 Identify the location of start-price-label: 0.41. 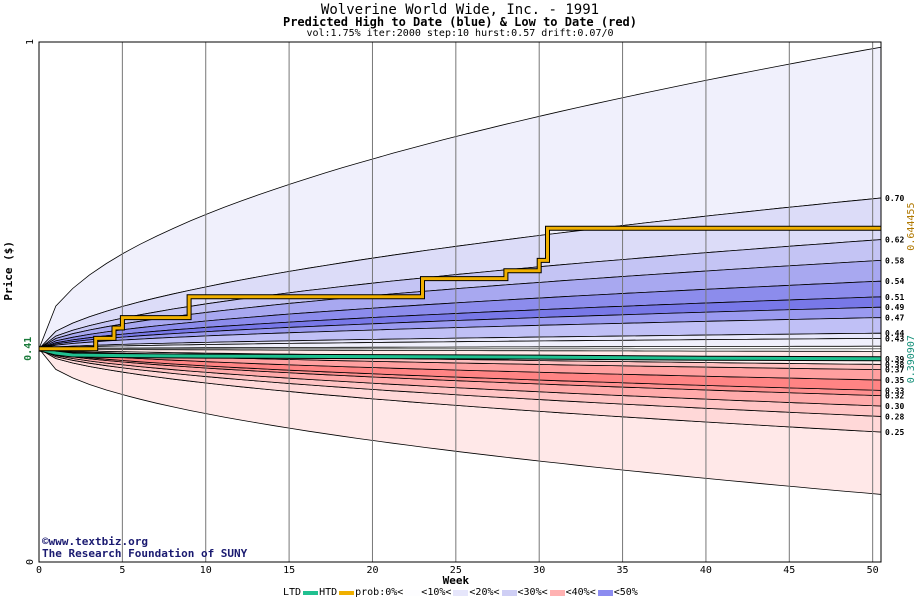
(28, 349).